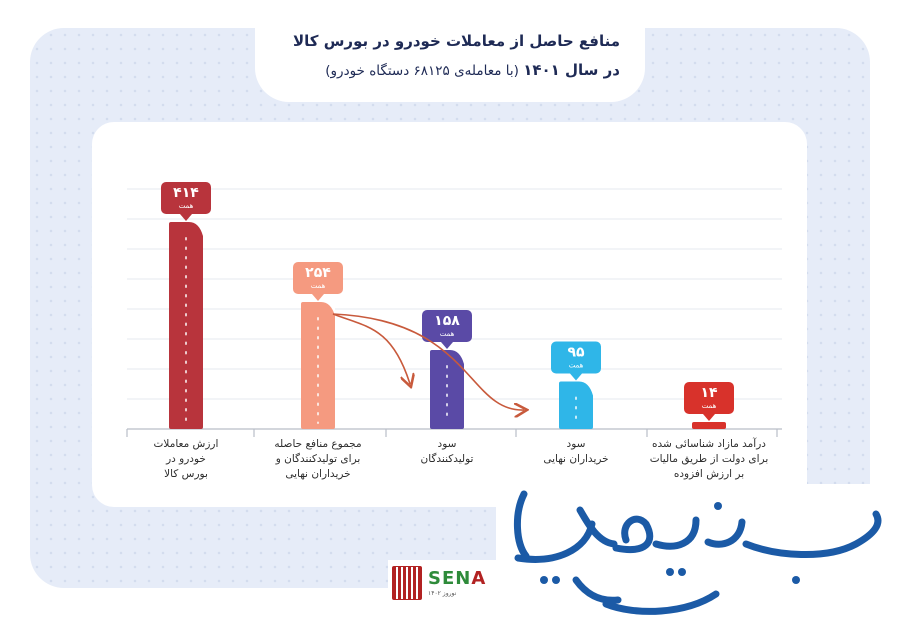 The width and height of the screenshot is (900, 634). I want to click on logo-brand-prefix: SEN, so click(450, 578).